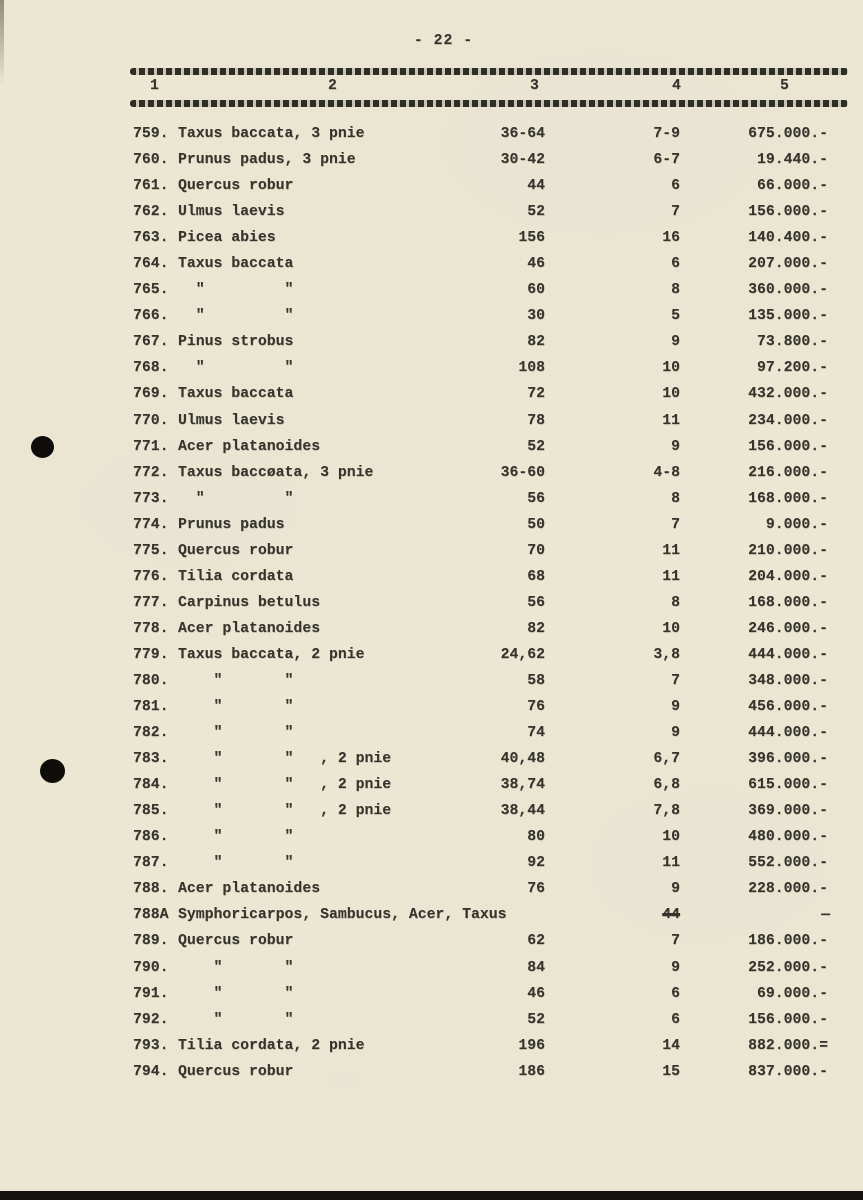  Describe the element at coordinates (788, 654) in the screenshot. I see `price-value: 444.000.-` at that location.